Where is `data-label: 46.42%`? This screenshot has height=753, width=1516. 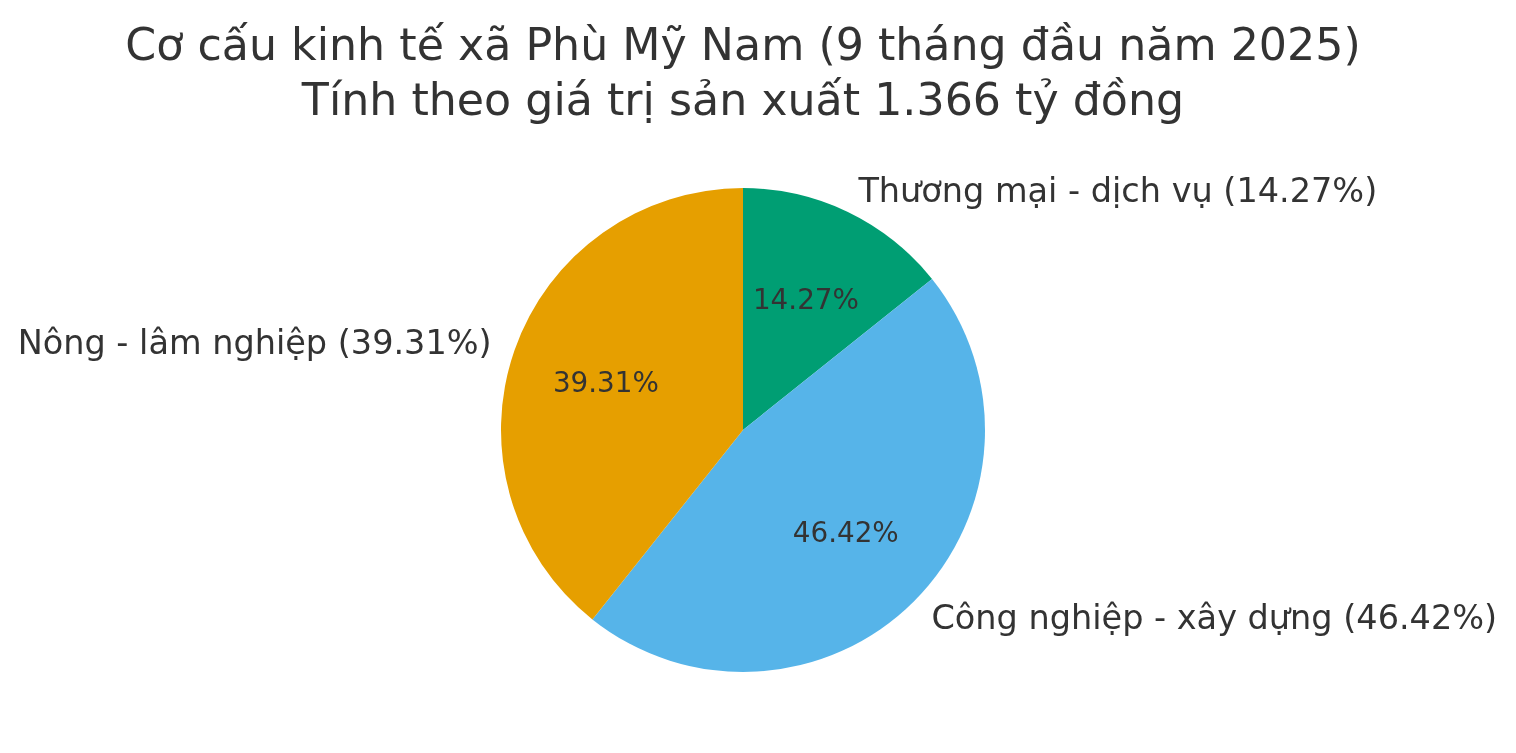 data-label: 46.42% is located at coordinates (845, 533).